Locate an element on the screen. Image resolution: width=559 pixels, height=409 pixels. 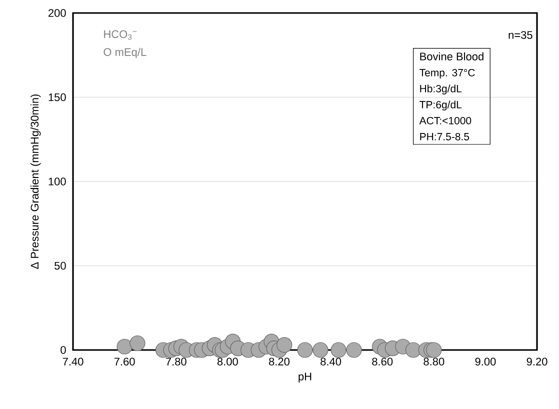
x-tick-label: 8.60 is located at coordinates (382, 362).